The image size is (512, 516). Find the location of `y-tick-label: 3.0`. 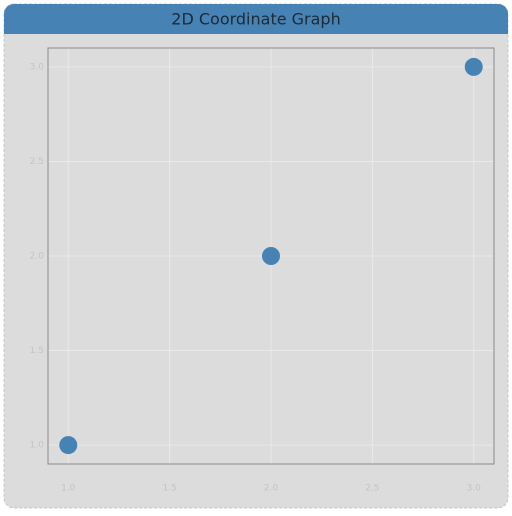

y-tick-label: 3.0 is located at coordinates (37, 67).